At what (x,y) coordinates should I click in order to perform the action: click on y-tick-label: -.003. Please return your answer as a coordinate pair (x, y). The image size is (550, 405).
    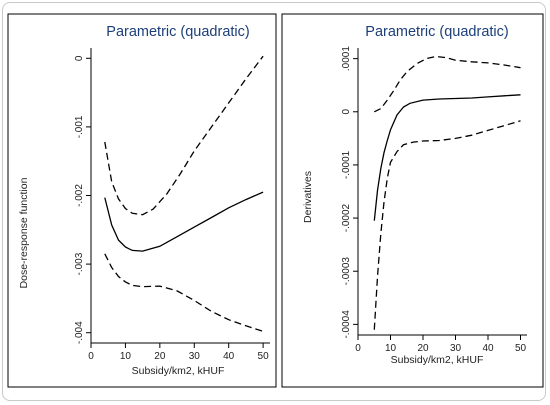
    Looking at the image, I should click on (79, 263).